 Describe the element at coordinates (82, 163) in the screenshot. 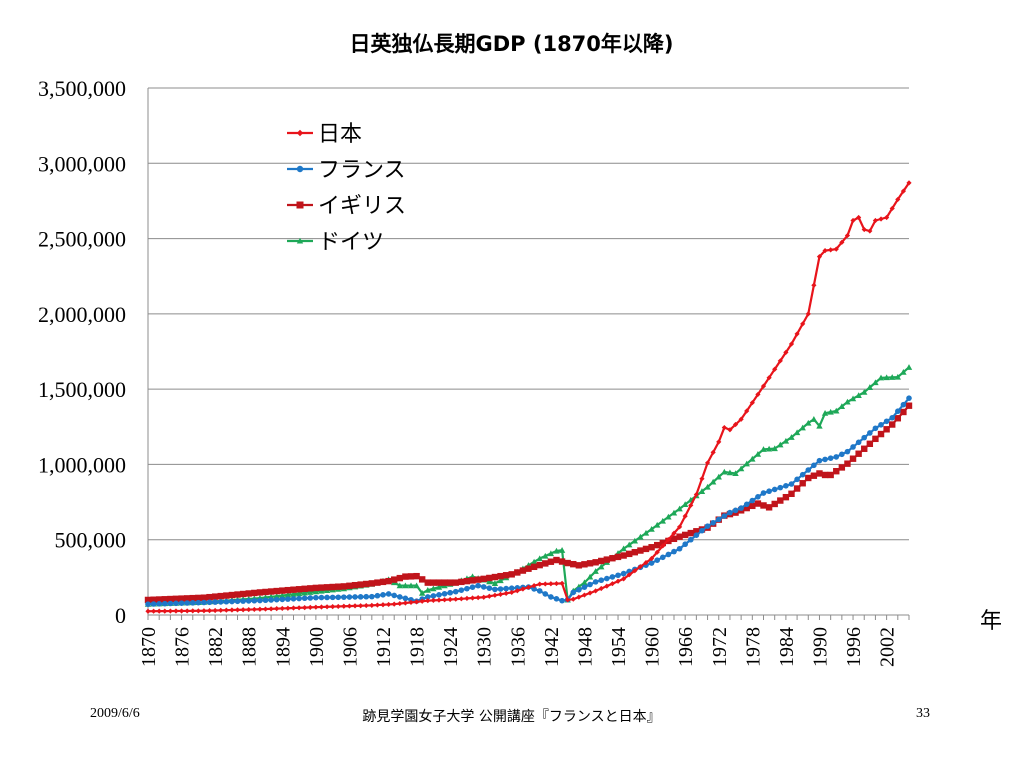

I see `y-tick-label: 3,000,000` at that location.